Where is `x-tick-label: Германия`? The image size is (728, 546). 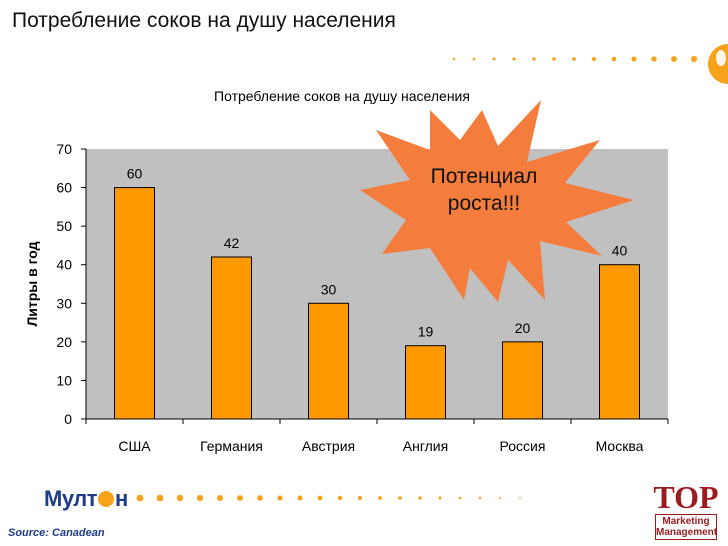 x-tick-label: Германия is located at coordinates (231, 446).